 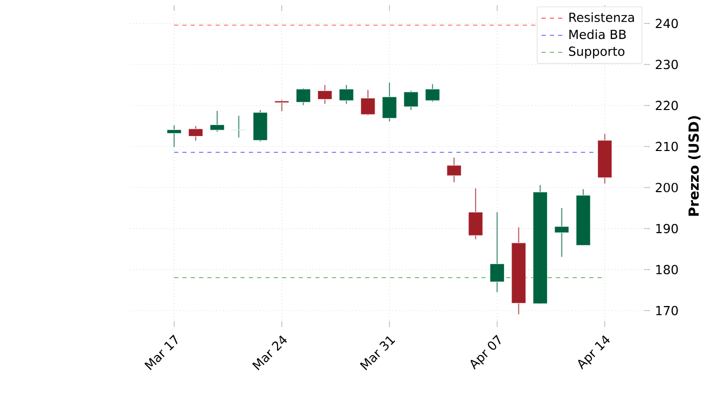 What do you see at coordinates (667, 229) in the screenshot?
I see `y-tick-label: 190` at bounding box center [667, 229].